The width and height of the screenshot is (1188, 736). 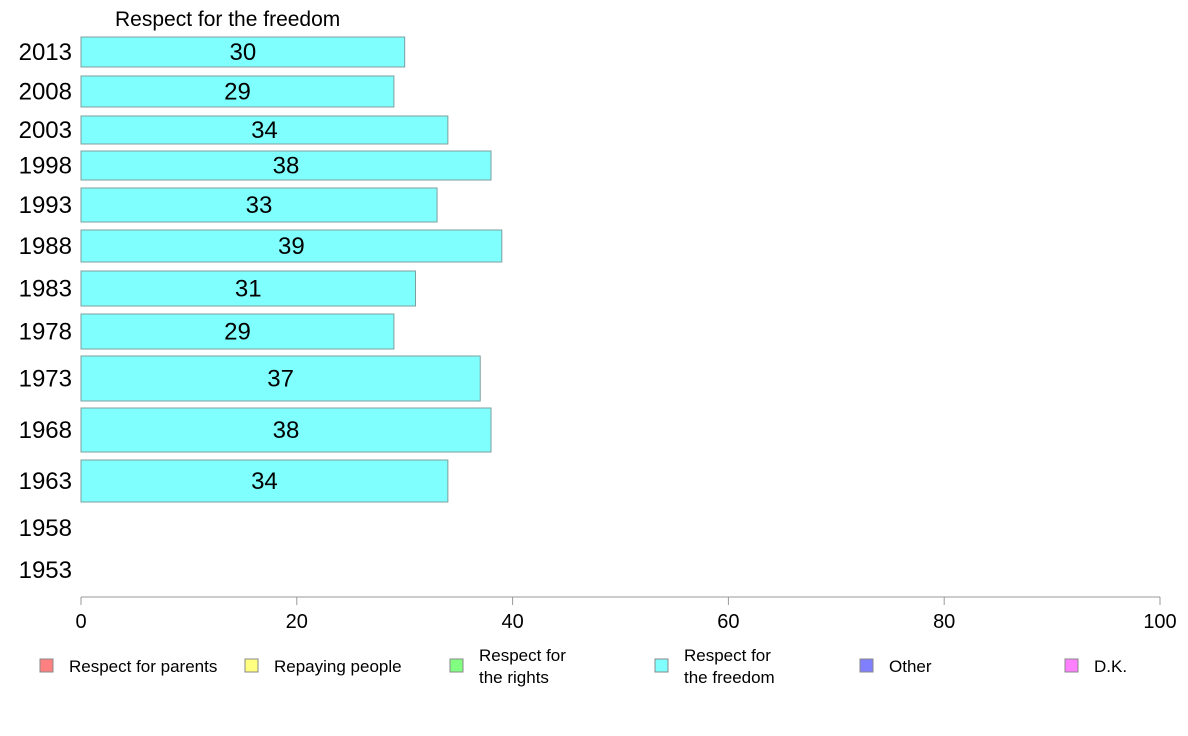 I want to click on legend-item: Respect for the freedom, so click(x=714, y=666).